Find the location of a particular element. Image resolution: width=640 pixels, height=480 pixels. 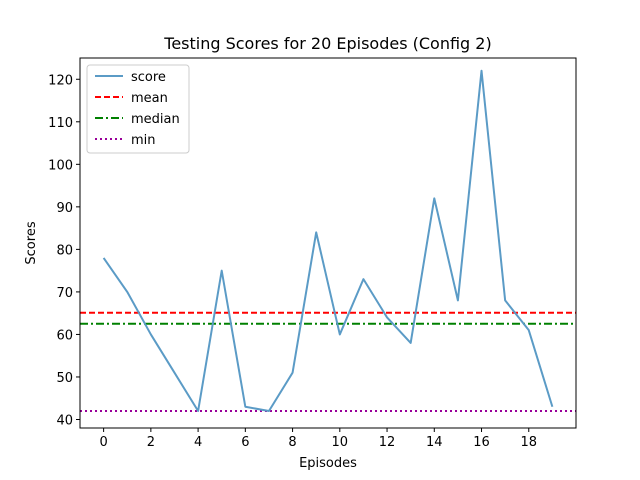

x-tick-label: 16 is located at coordinates (481, 442).